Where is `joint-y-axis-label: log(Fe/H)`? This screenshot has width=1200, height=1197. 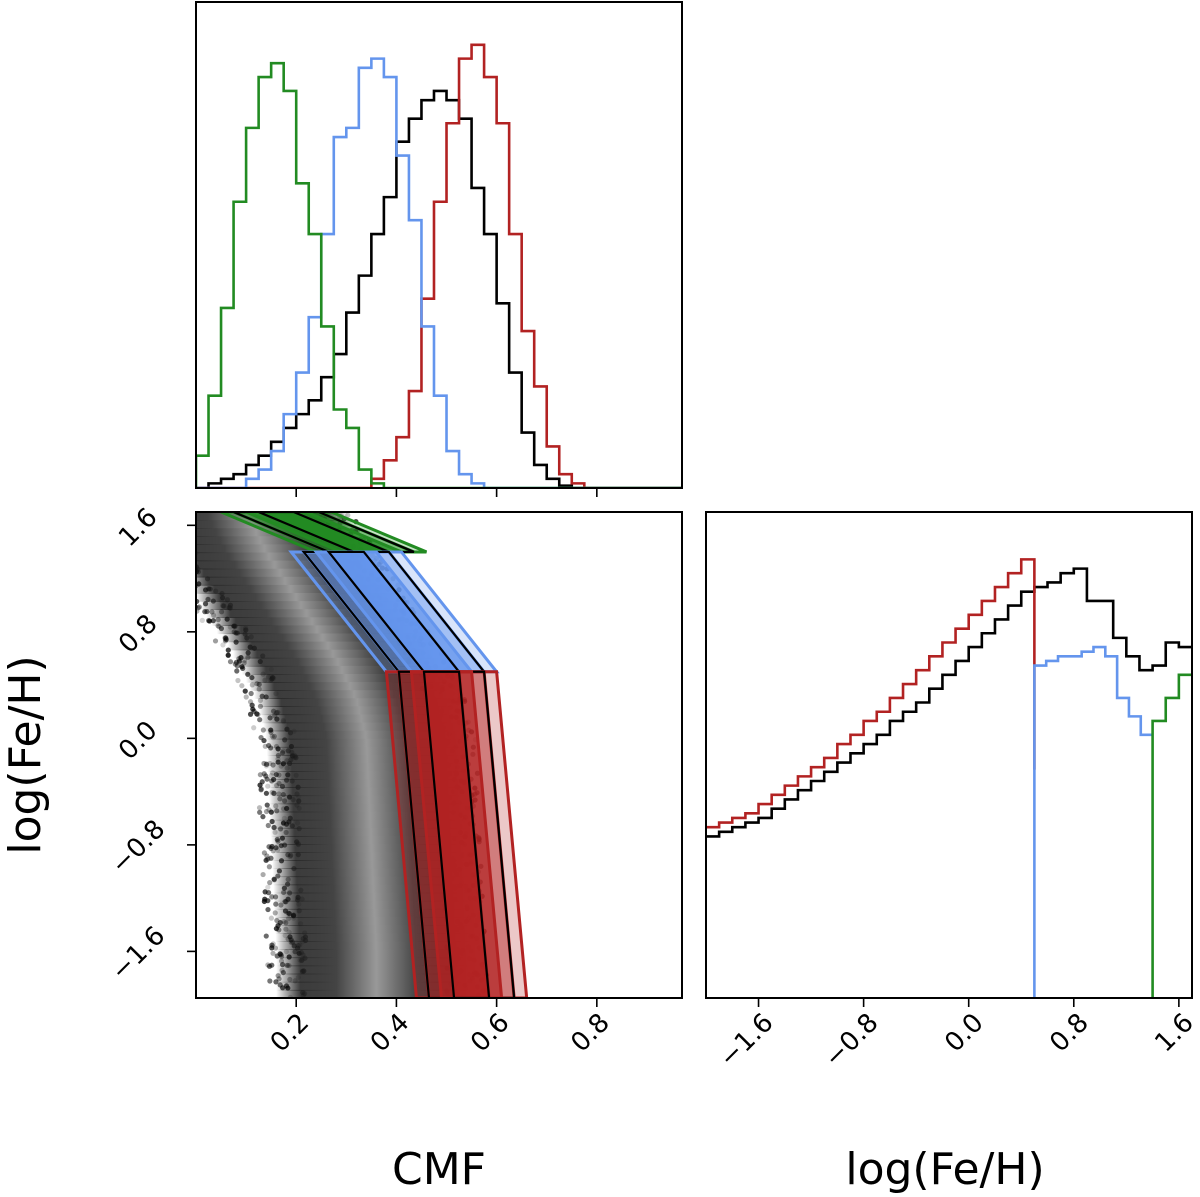 joint-y-axis-label: log(Fe/H) is located at coordinates (25, 754).